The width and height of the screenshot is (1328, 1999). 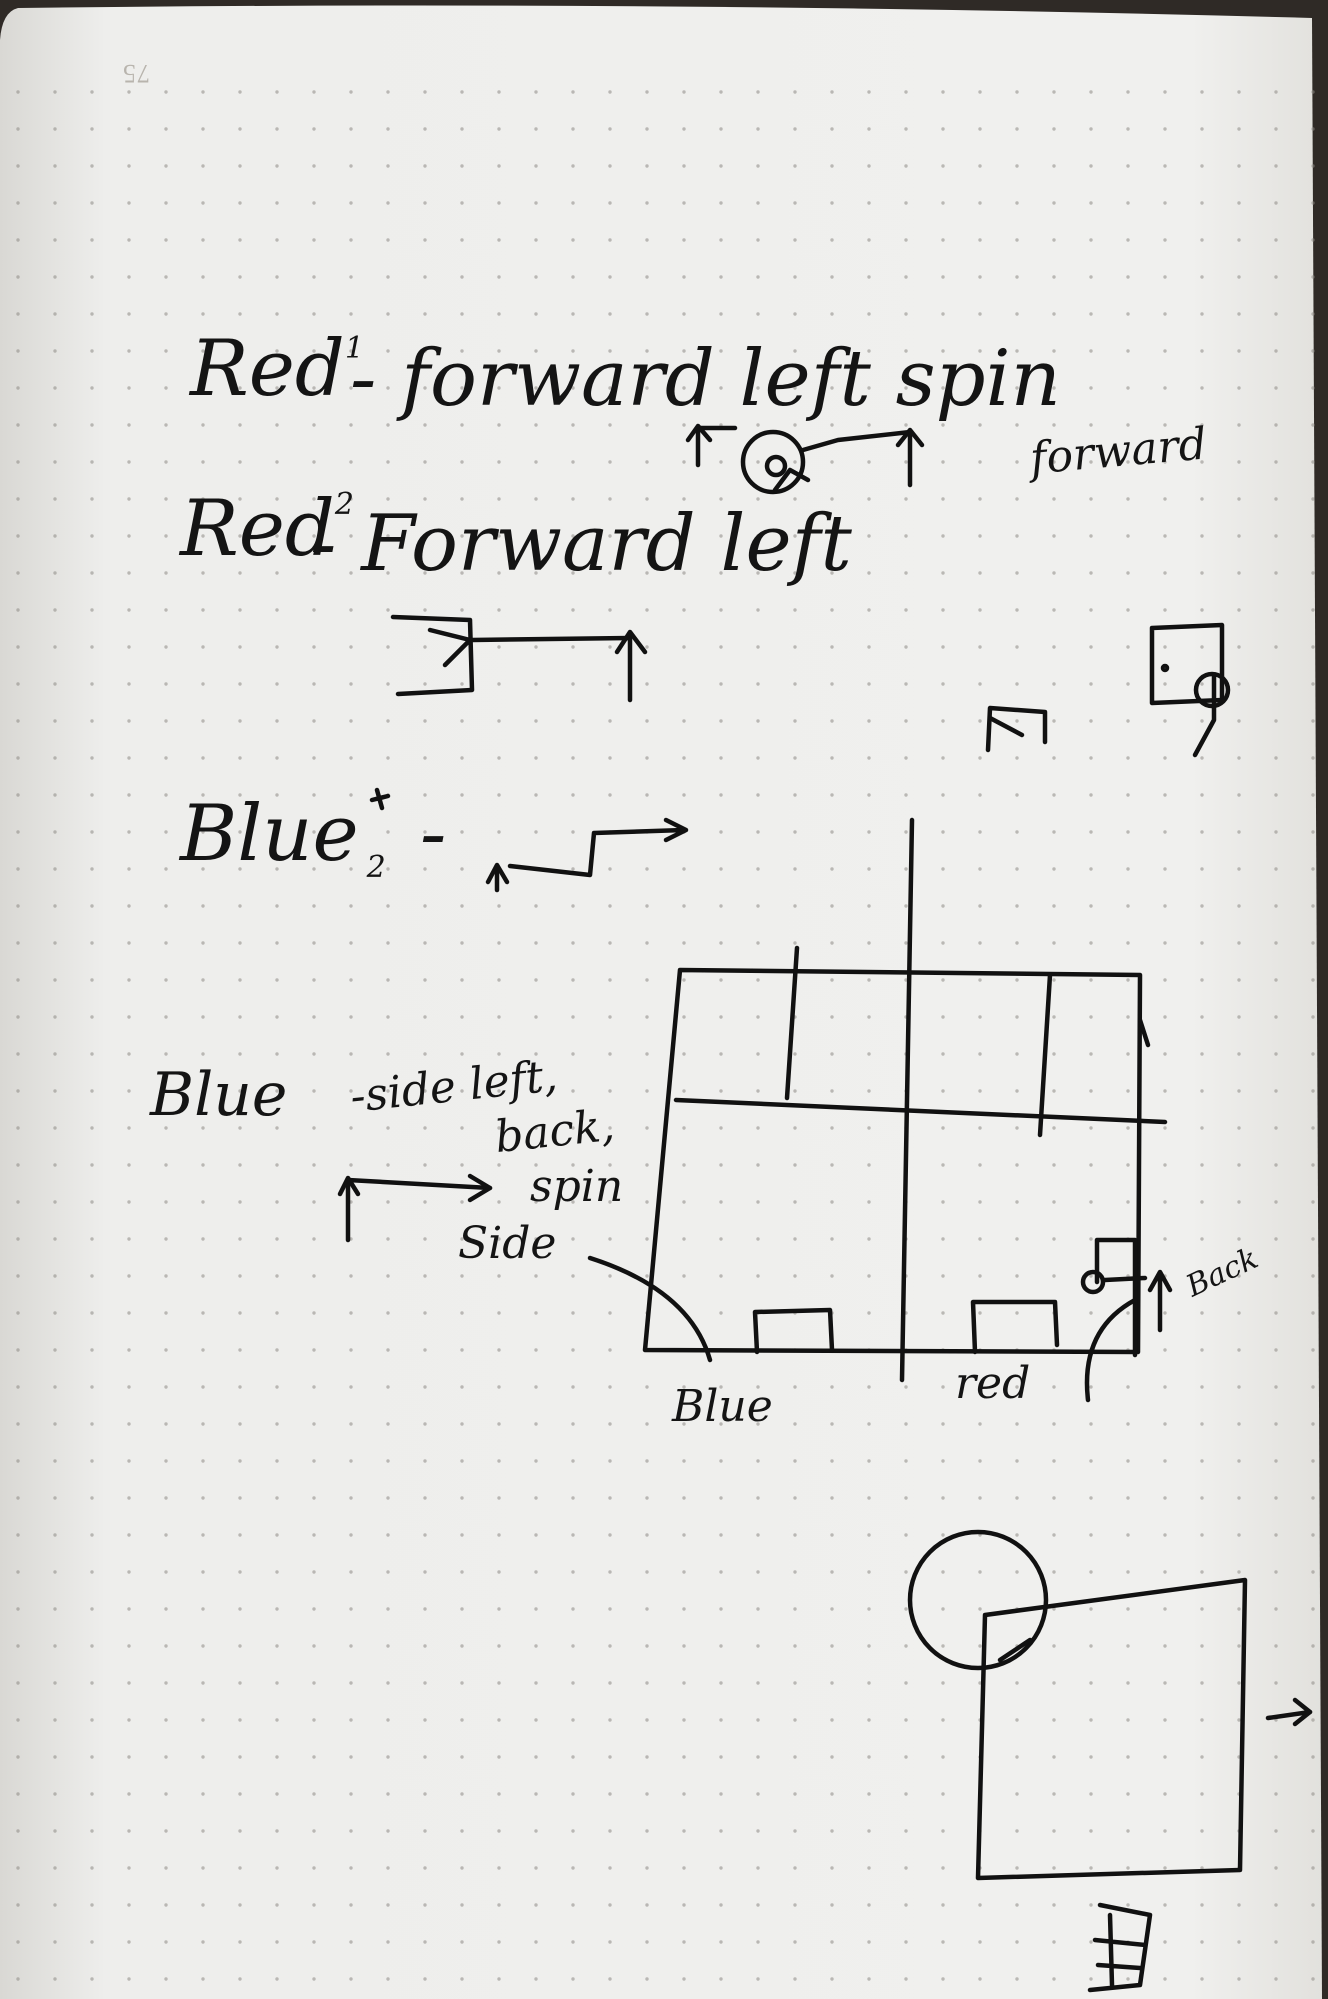 What do you see at coordinates (1108, 690) in the screenshot?
I see `robot-sketches` at bounding box center [1108, 690].